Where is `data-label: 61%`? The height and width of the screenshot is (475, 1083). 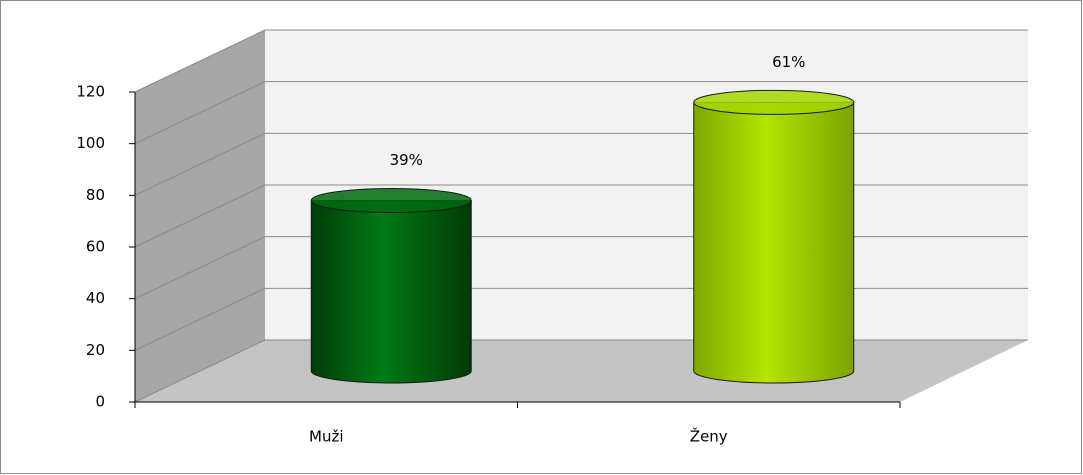 data-label: 61% is located at coordinates (788, 62).